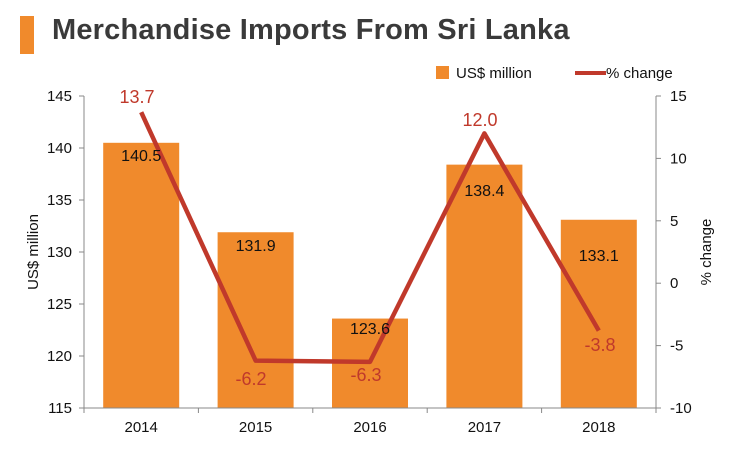  I want to click on bar-value-label: 140.5, so click(141, 156).